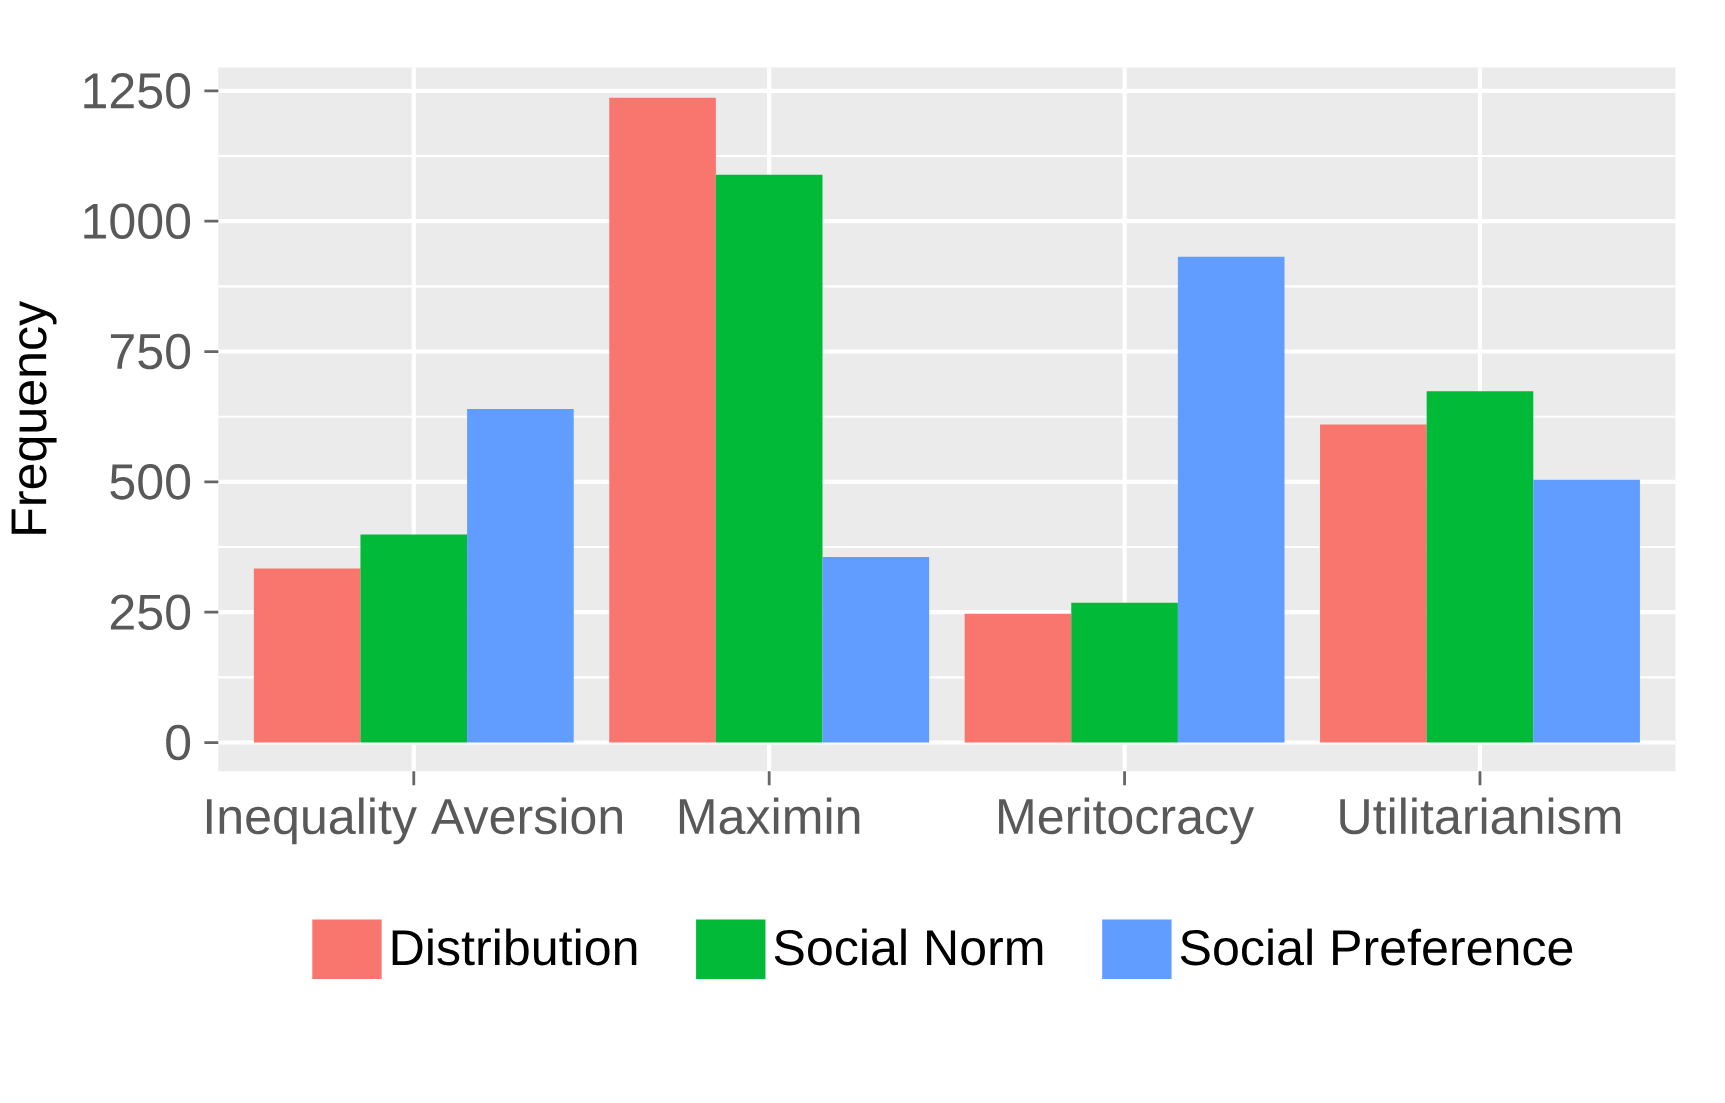 The height and width of the screenshot is (1103, 1725). Describe the element at coordinates (150, 351) in the screenshot. I see `y-tick-label: 750` at that location.